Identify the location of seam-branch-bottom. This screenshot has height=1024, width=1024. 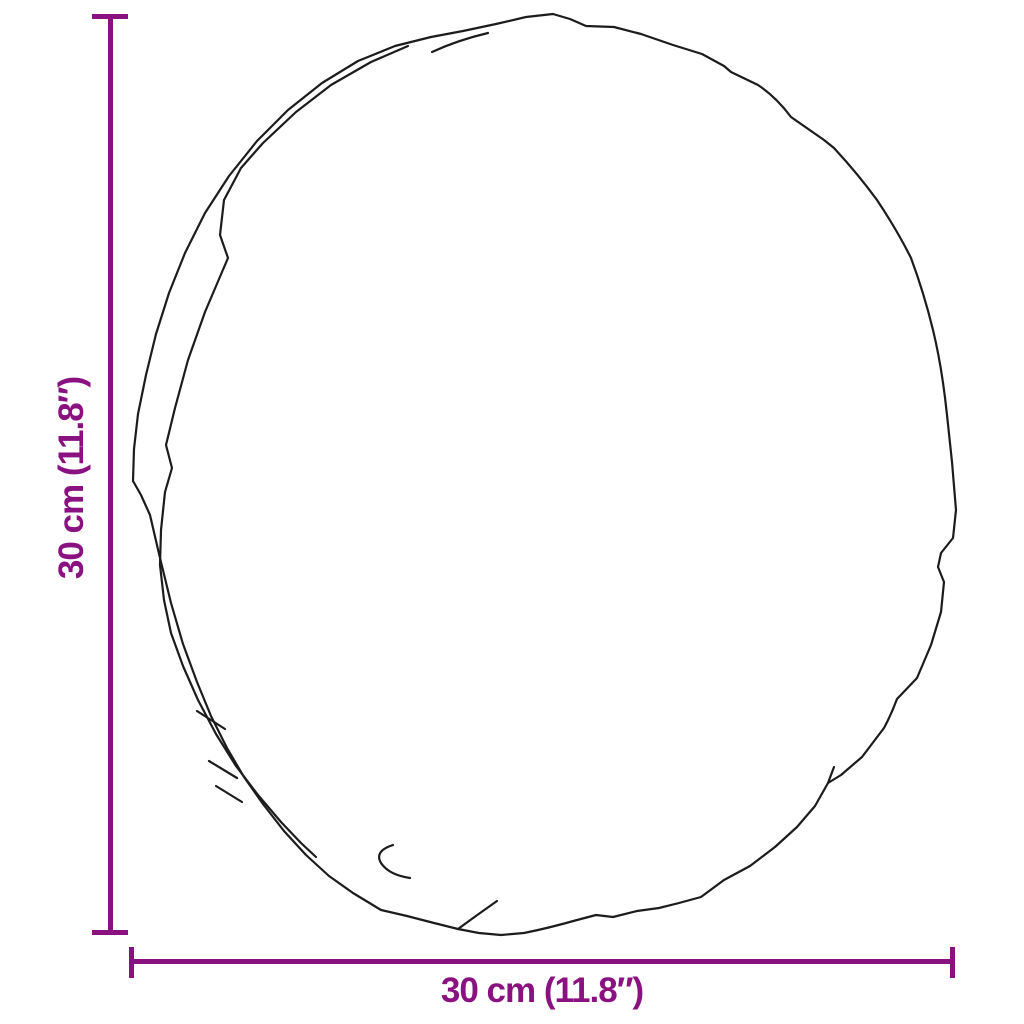
(477, 915).